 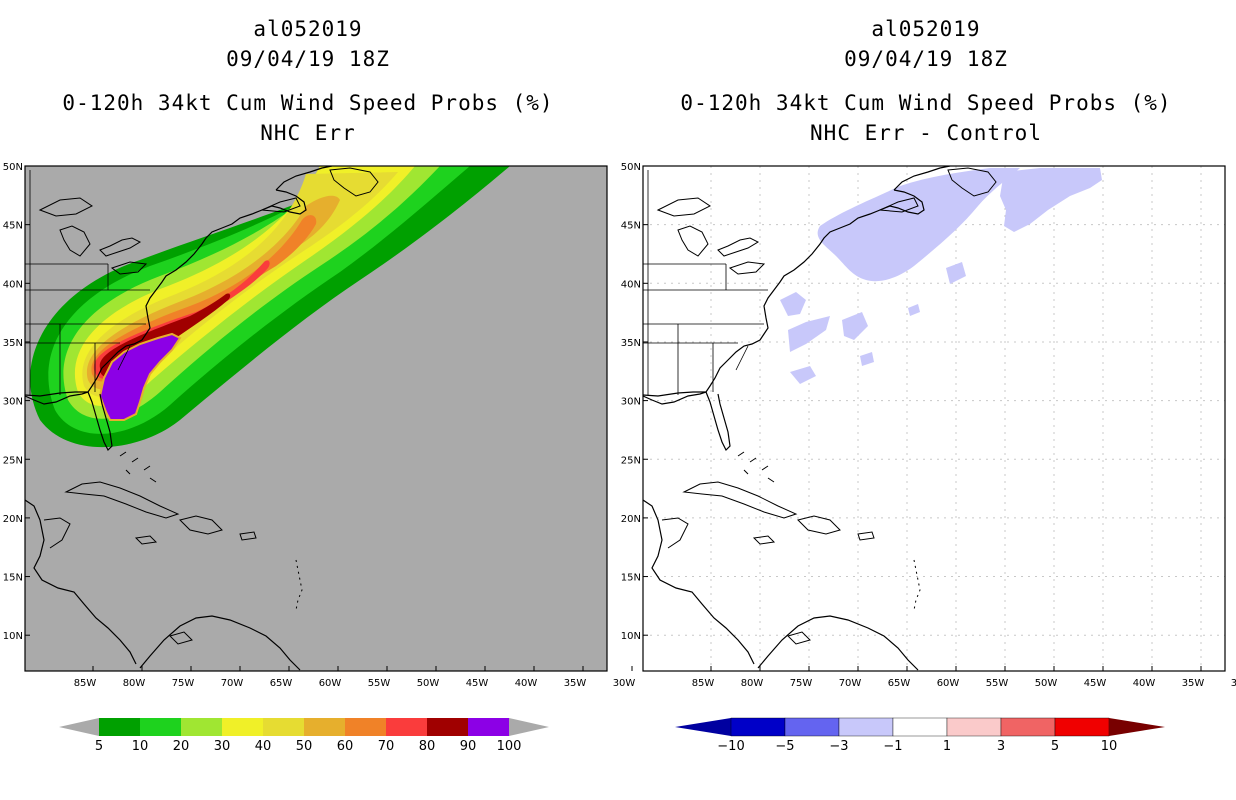 What do you see at coordinates (926, 29) in the screenshot?
I see `right-storm-id: al052019` at bounding box center [926, 29].